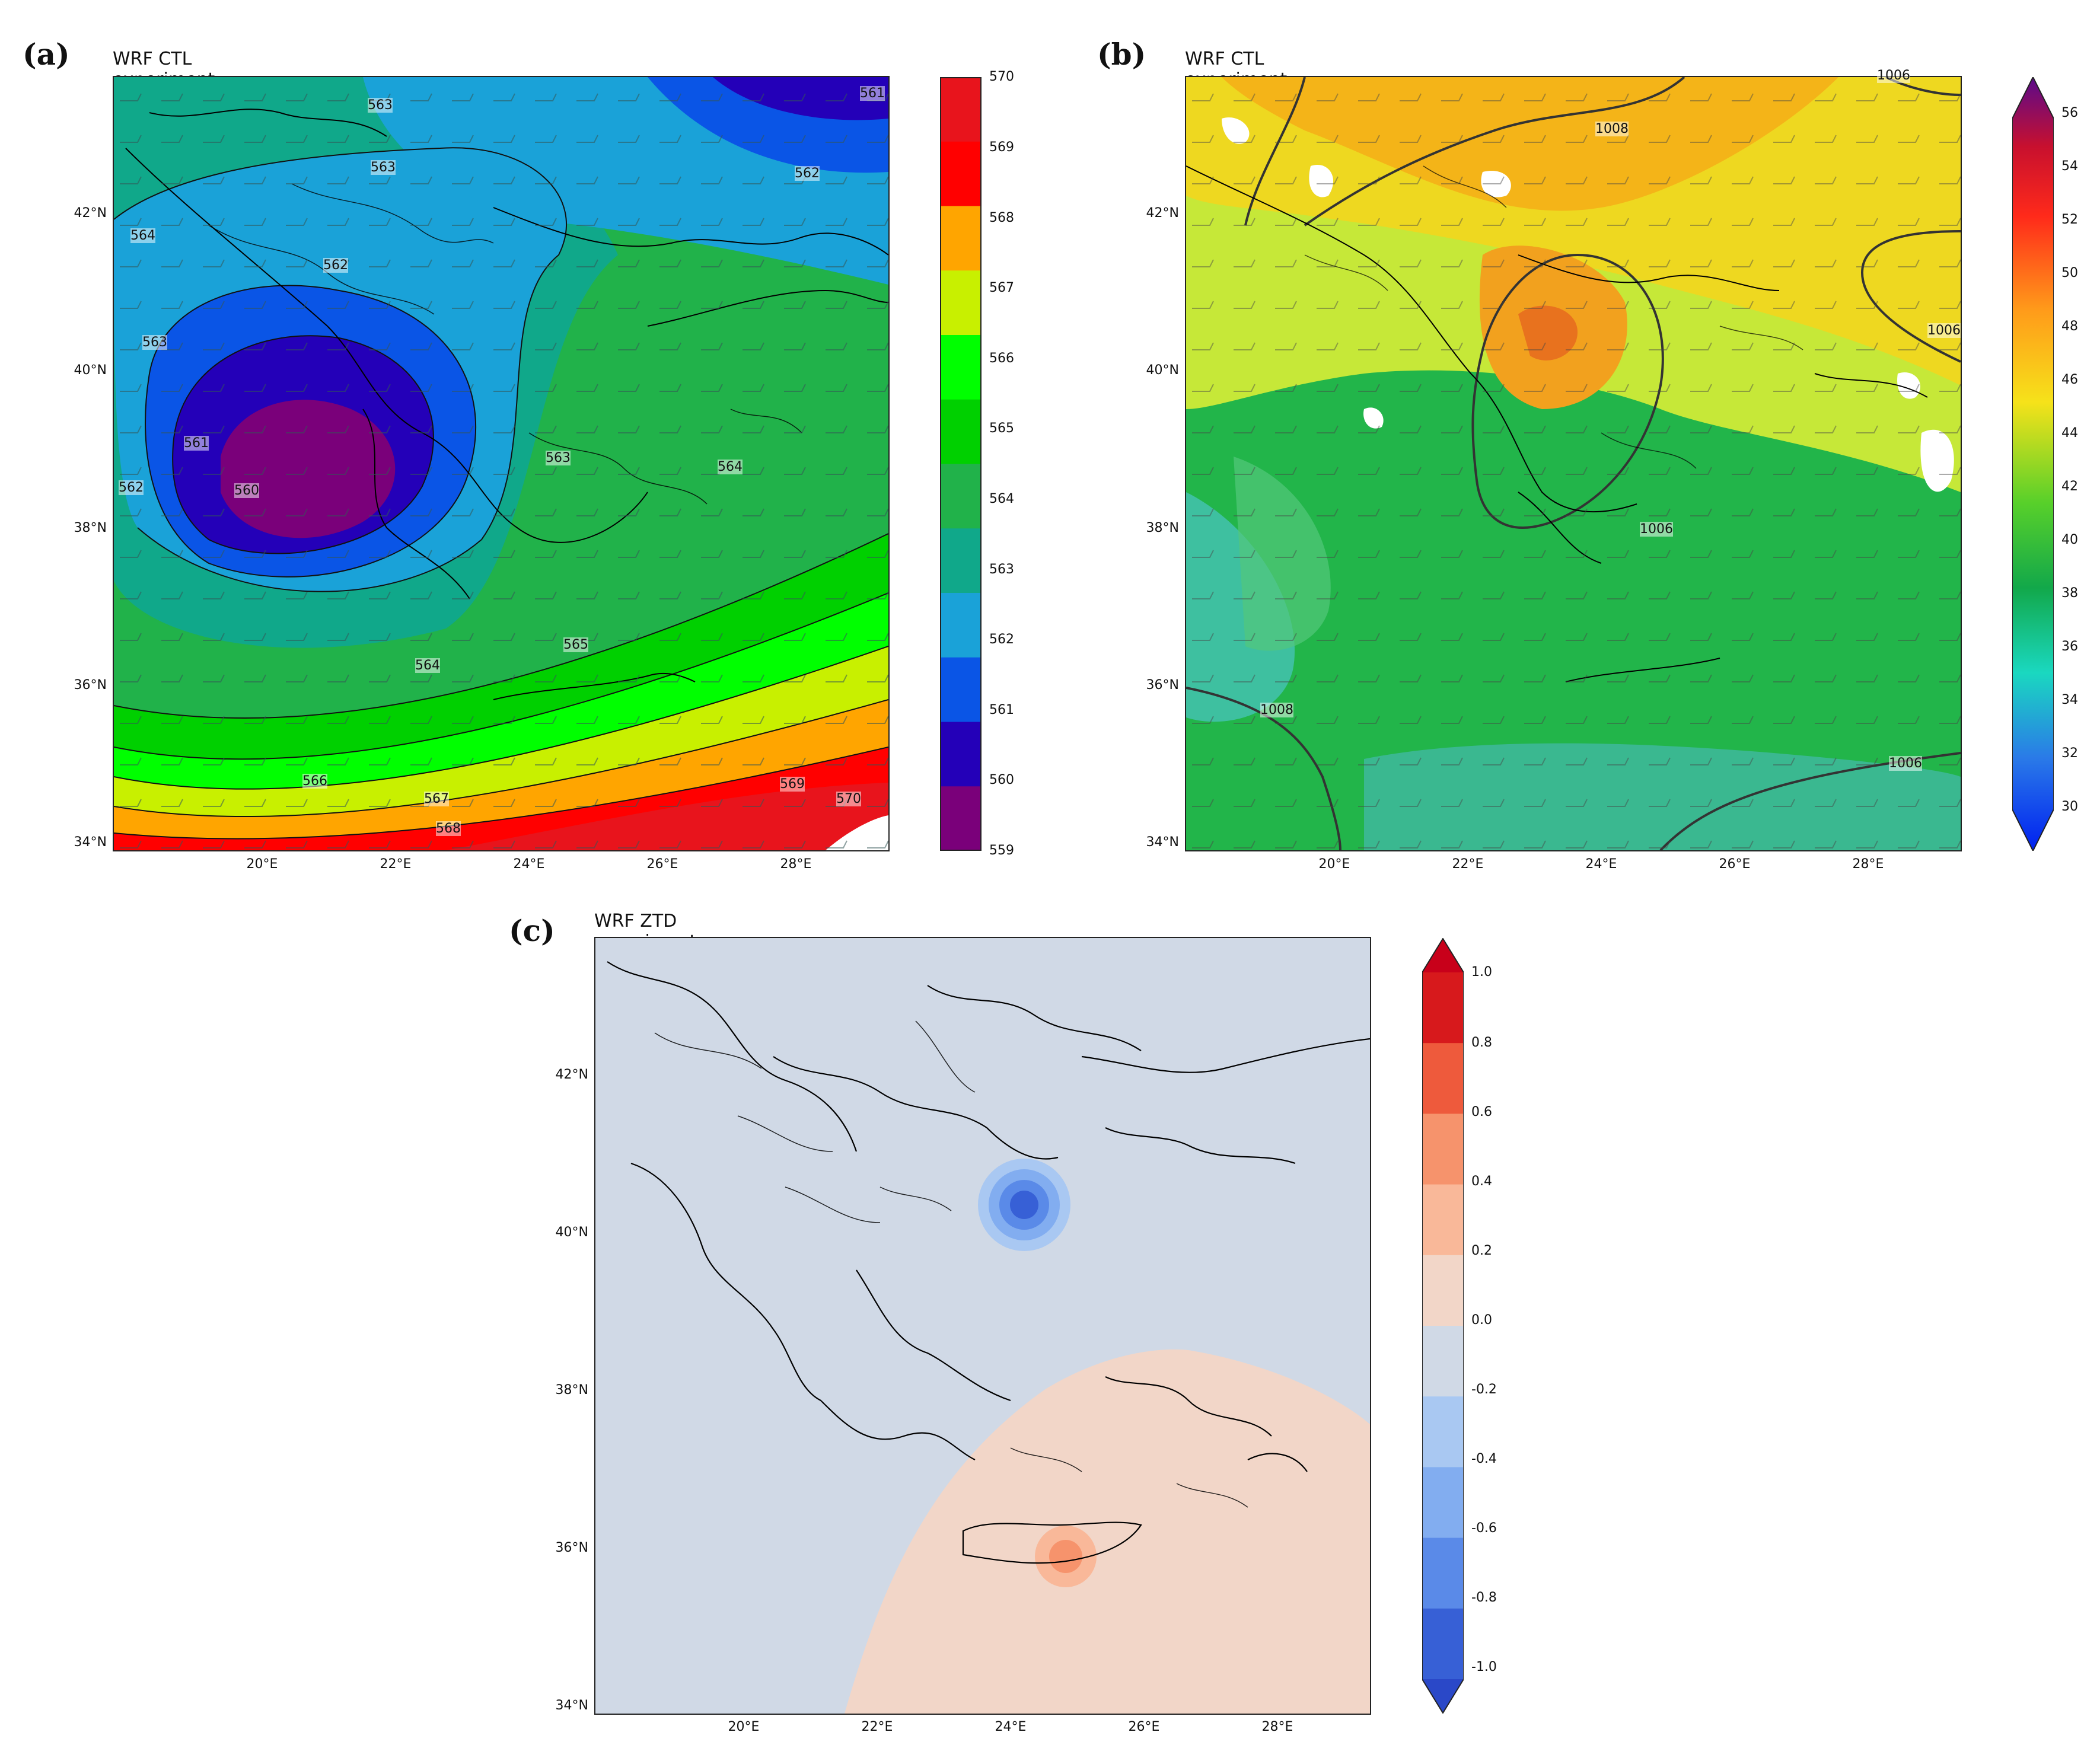  Describe the element at coordinates (575, 644) in the screenshot. I see `contour-label: 565` at that location.